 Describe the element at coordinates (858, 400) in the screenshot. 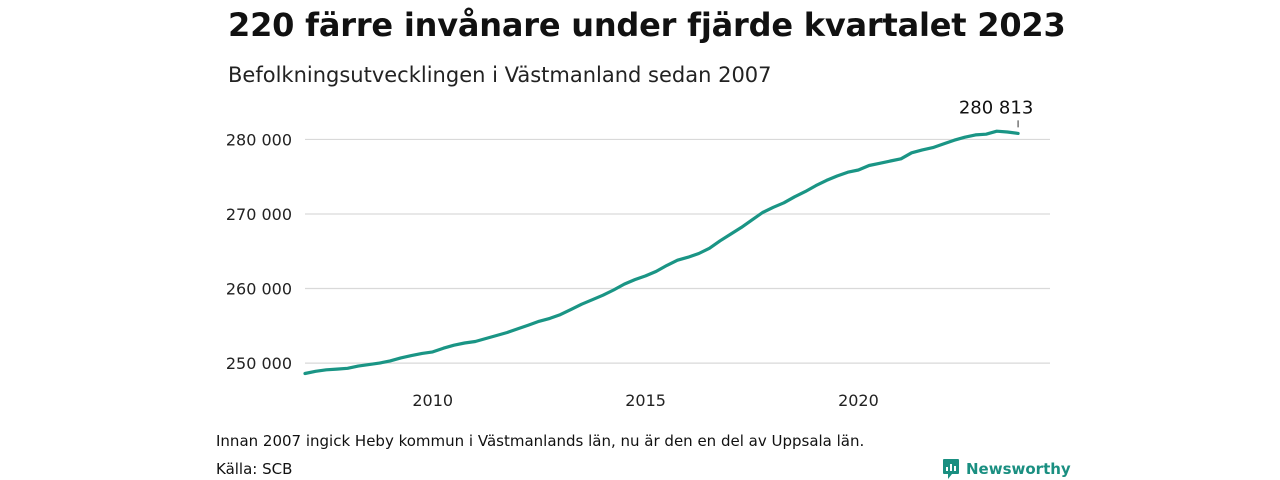

I see `x-tick-label: 2020` at that location.